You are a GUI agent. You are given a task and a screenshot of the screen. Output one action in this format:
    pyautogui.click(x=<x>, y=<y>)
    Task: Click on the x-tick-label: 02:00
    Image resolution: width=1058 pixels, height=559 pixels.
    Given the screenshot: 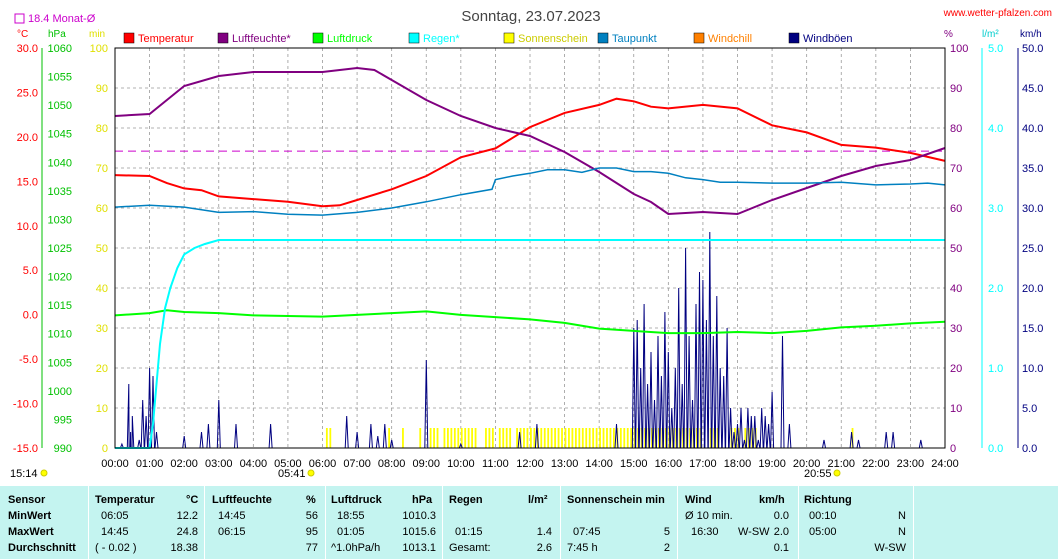 What is the action you would take?
    pyautogui.click(x=184, y=464)
    